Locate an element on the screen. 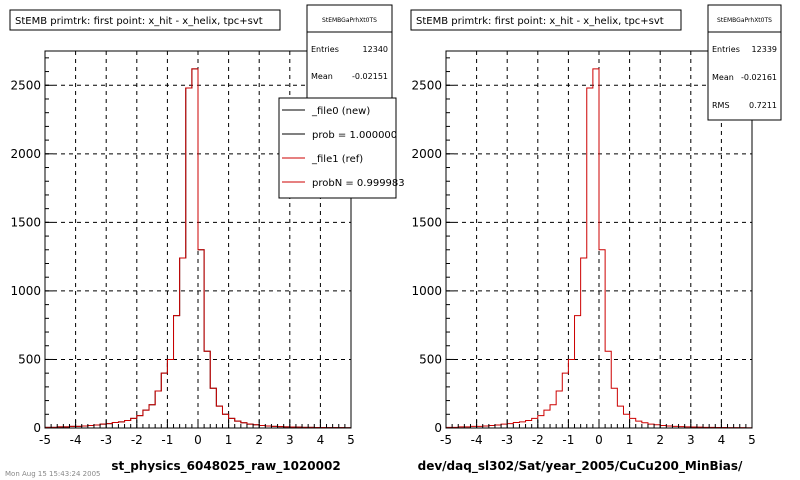 Image resolution: width=800 pixels, height=480 pixels. legend-label-file0: _file0 (new) is located at coordinates (340, 111).